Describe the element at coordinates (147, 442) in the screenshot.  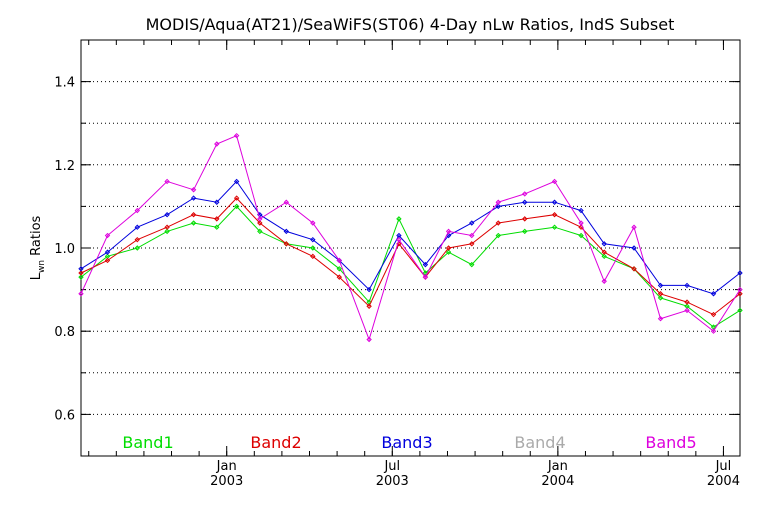
I see `legend-item-band1: Band1` at that location.